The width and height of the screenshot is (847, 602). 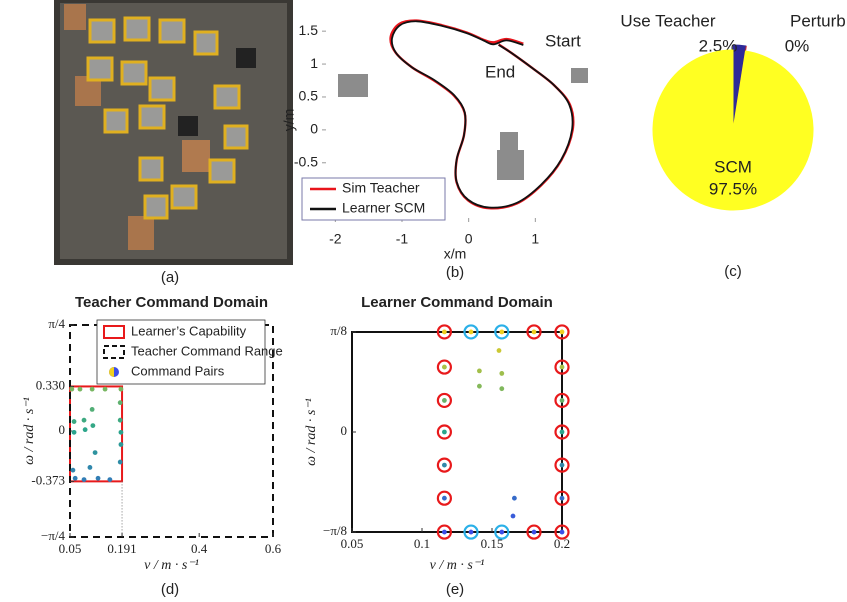 I want to click on legend-label: Sim Teacher, so click(x=381, y=188).